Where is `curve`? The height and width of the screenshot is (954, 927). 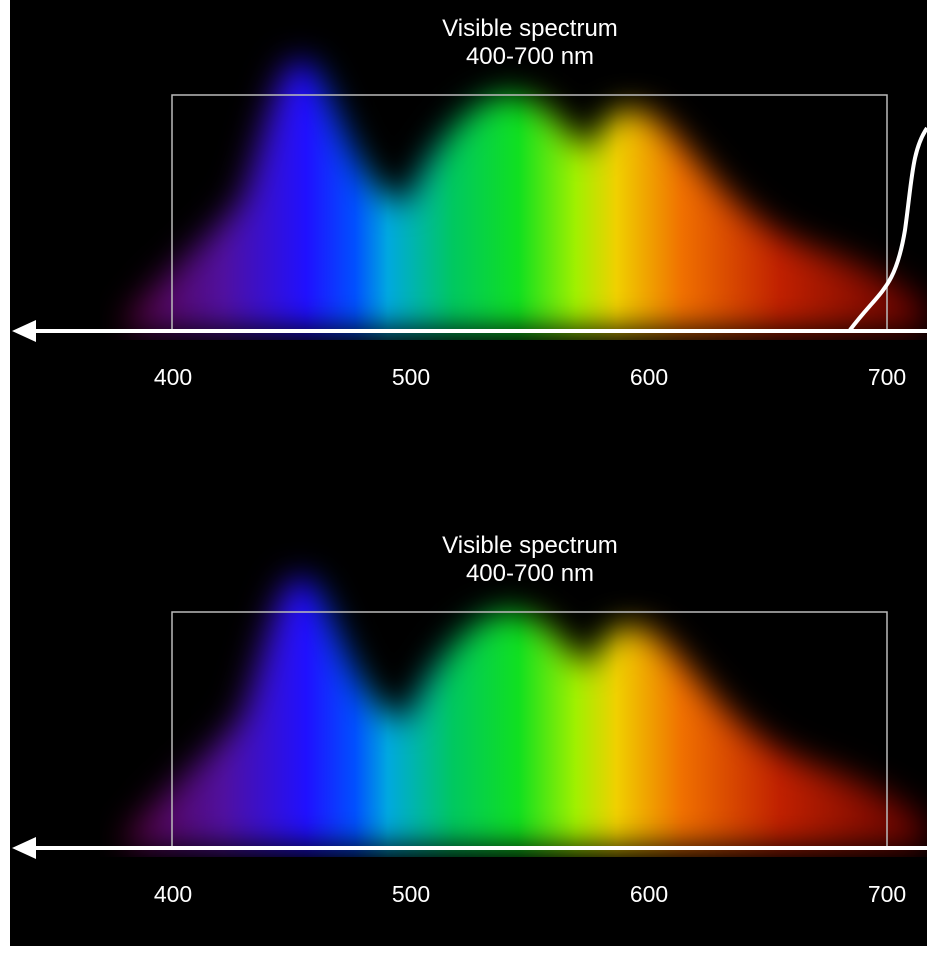
curve is located at coordinates (887, 229).